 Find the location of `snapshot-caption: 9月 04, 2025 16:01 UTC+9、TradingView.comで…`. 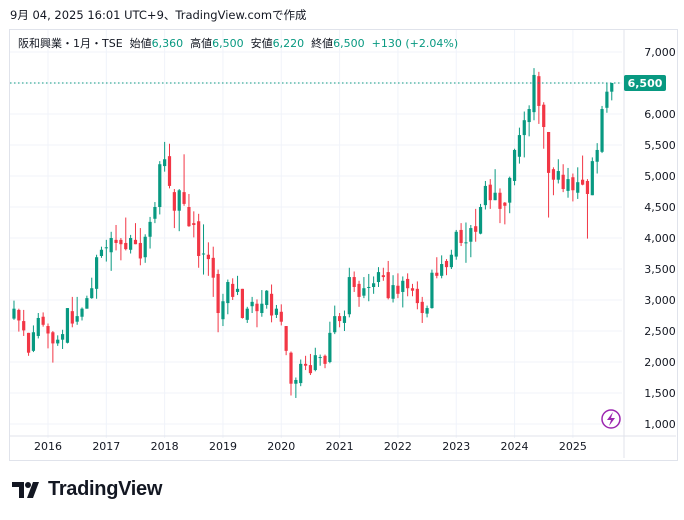

snapshot-caption: 9月 04, 2025 16:01 UTC+9、TradingView.comで… is located at coordinates (158, 15).